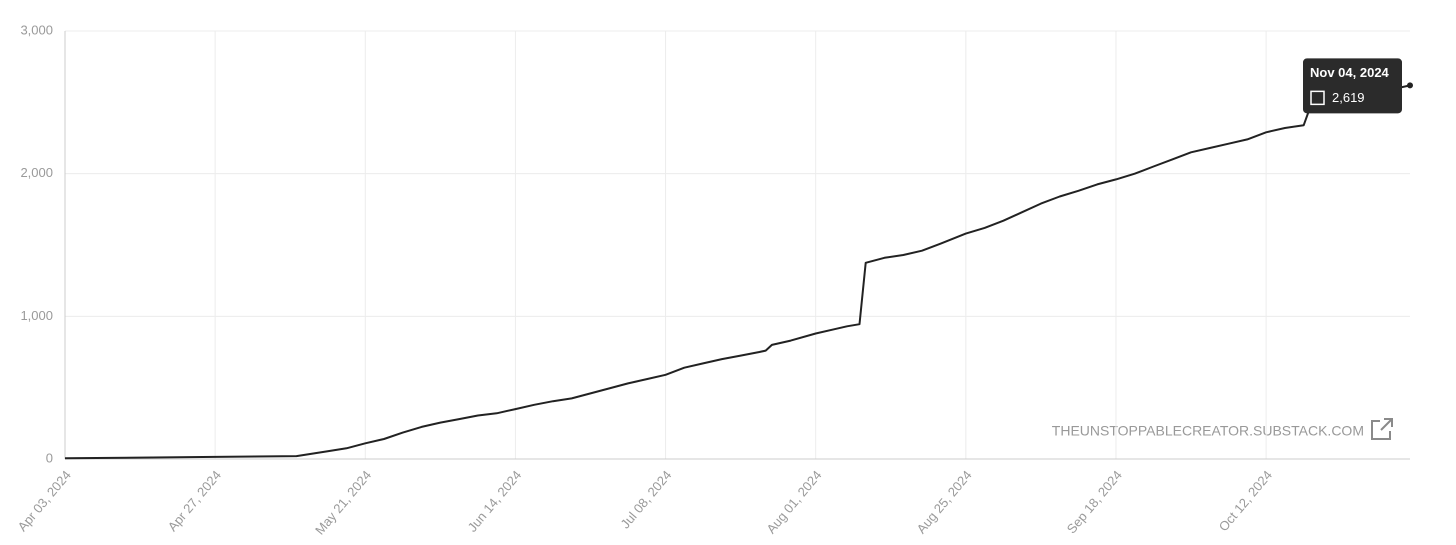 This screenshot has height=545, width=1456. I want to click on x-tick-label: Aug 01, 2024, so click(793, 501).